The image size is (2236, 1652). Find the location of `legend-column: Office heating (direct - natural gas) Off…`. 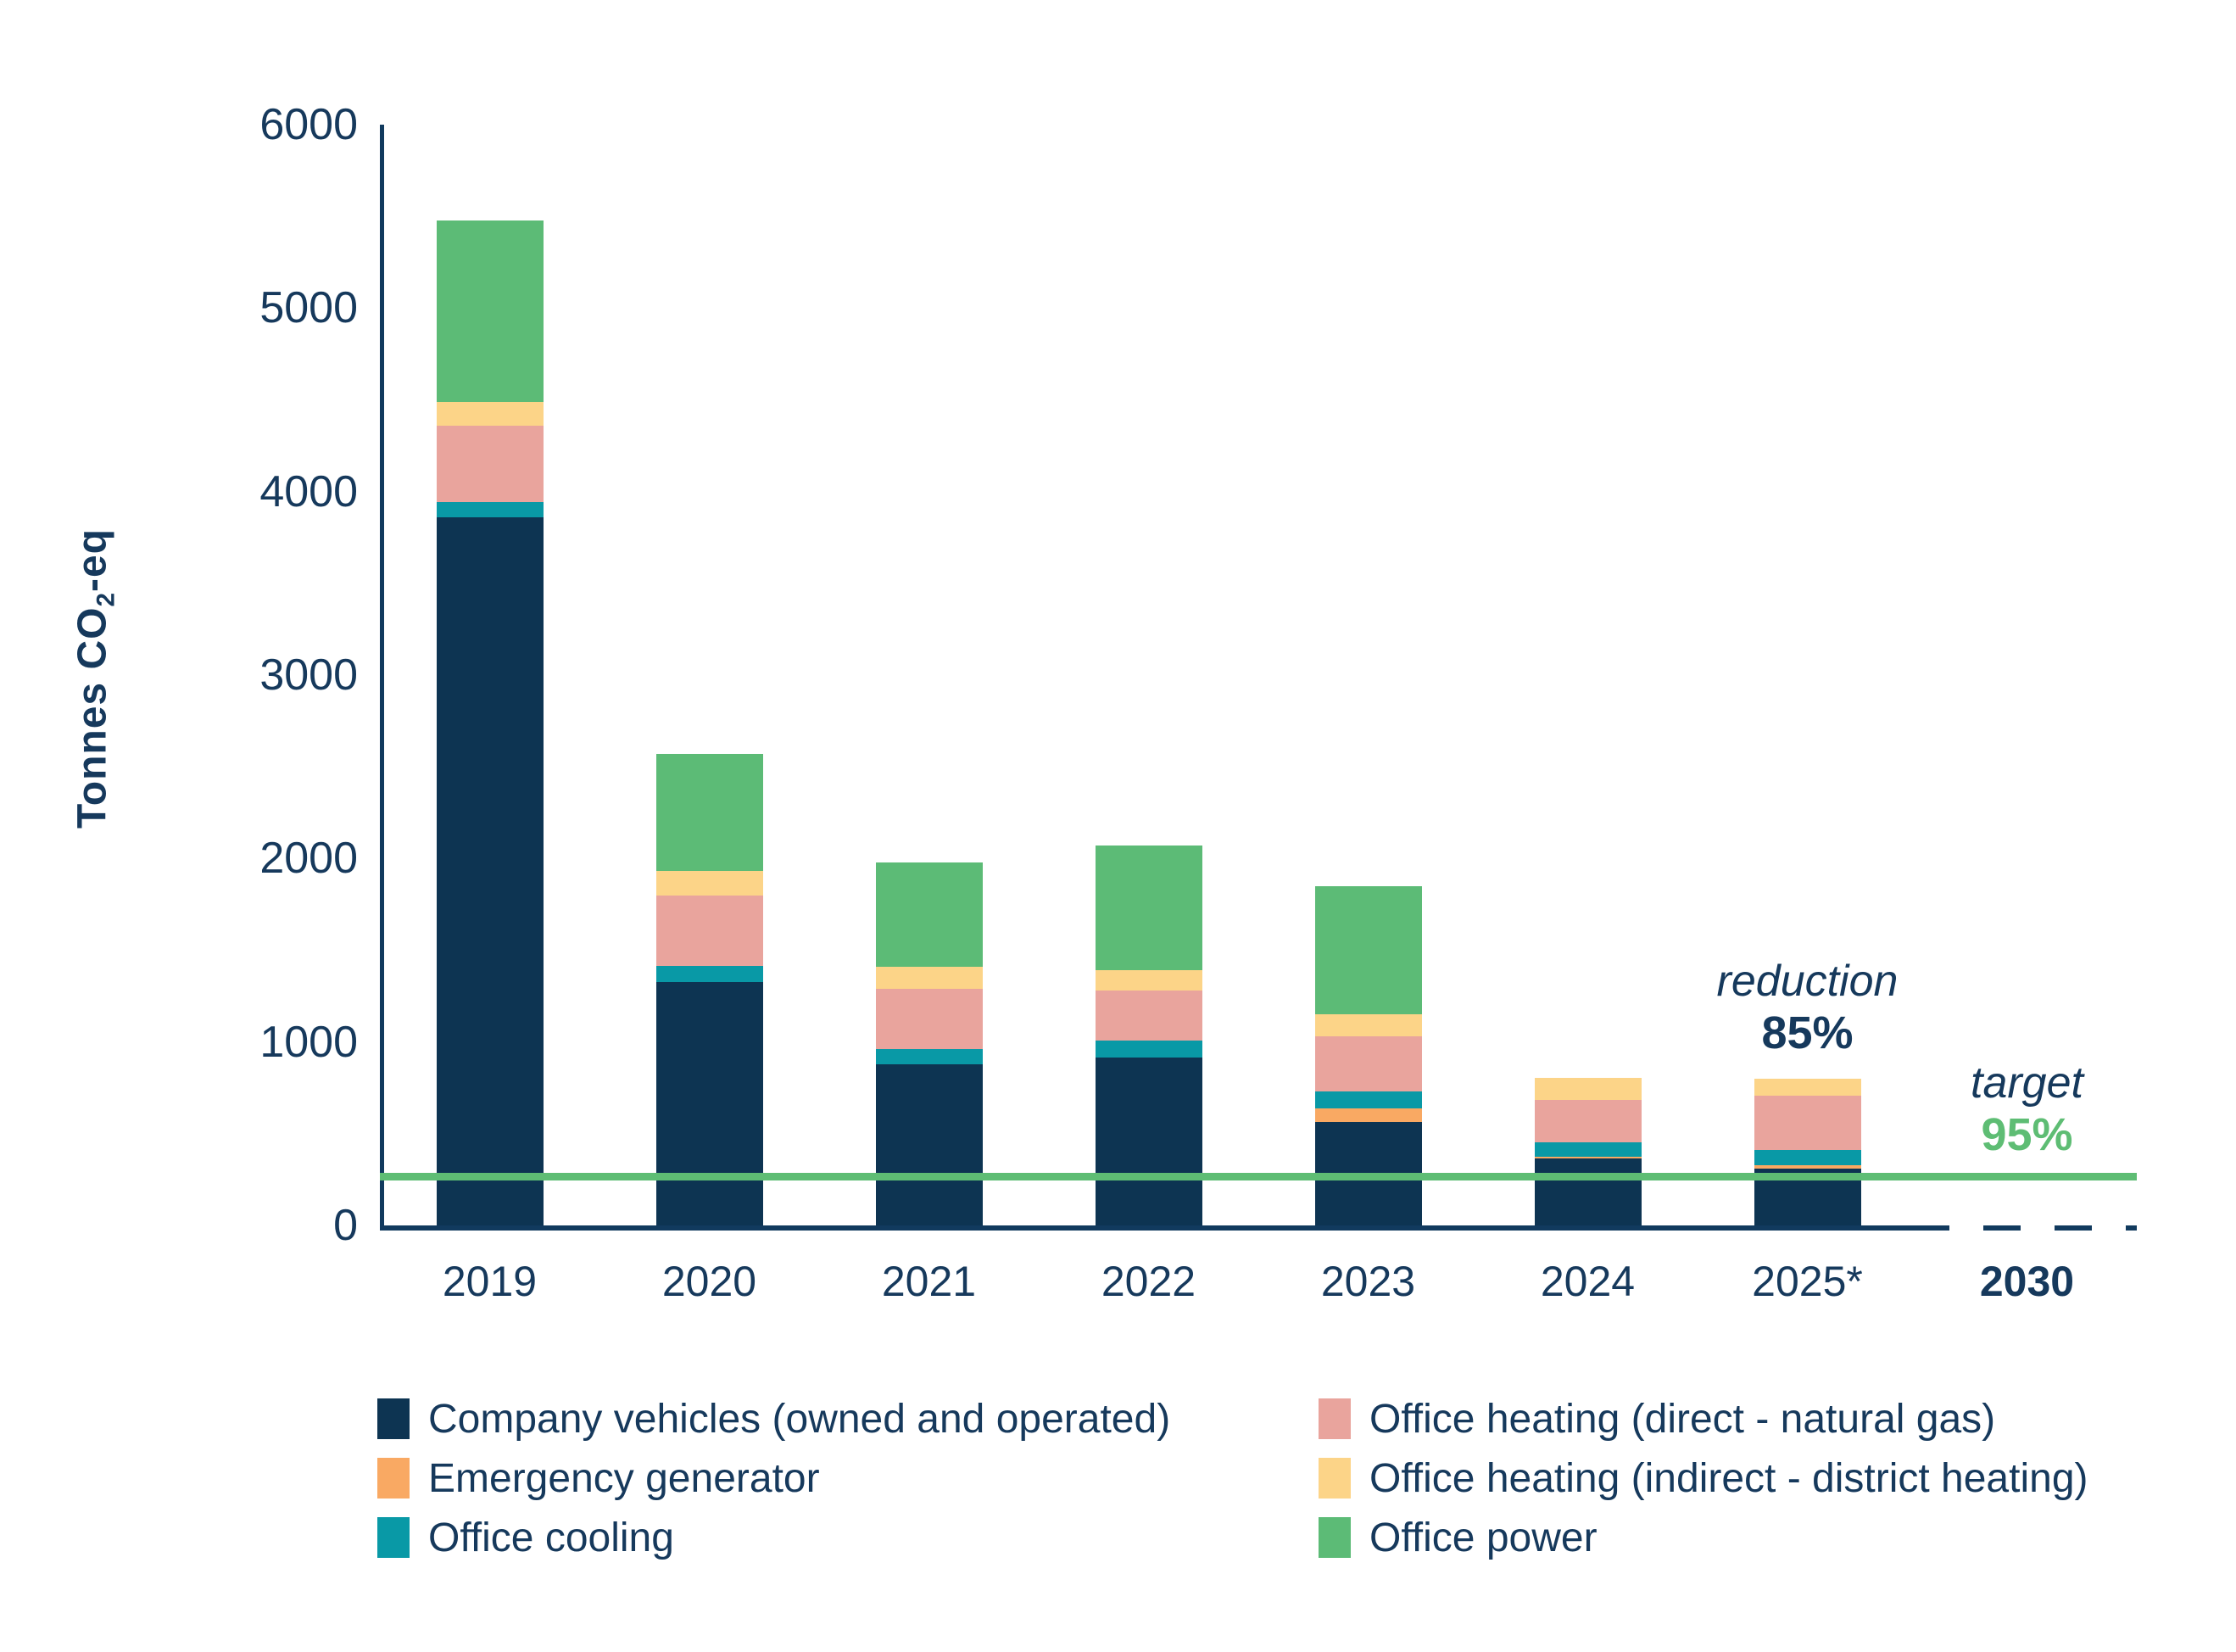

legend-column: Office heating (direct - natural gas) Off… is located at coordinates (1703, 1486).